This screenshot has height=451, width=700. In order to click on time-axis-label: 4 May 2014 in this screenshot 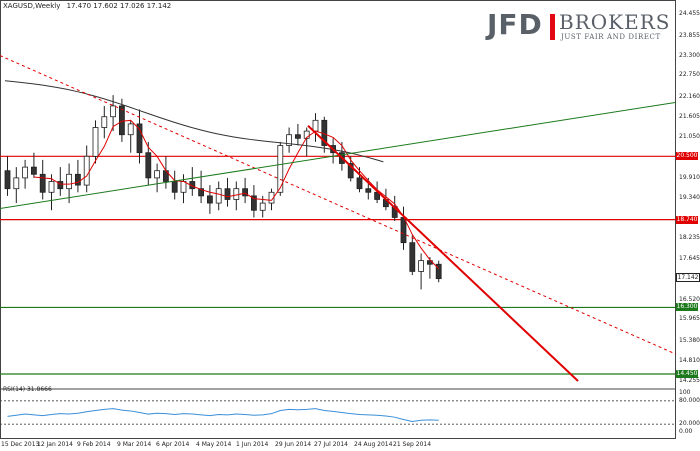, I will do `click(214, 444)`.